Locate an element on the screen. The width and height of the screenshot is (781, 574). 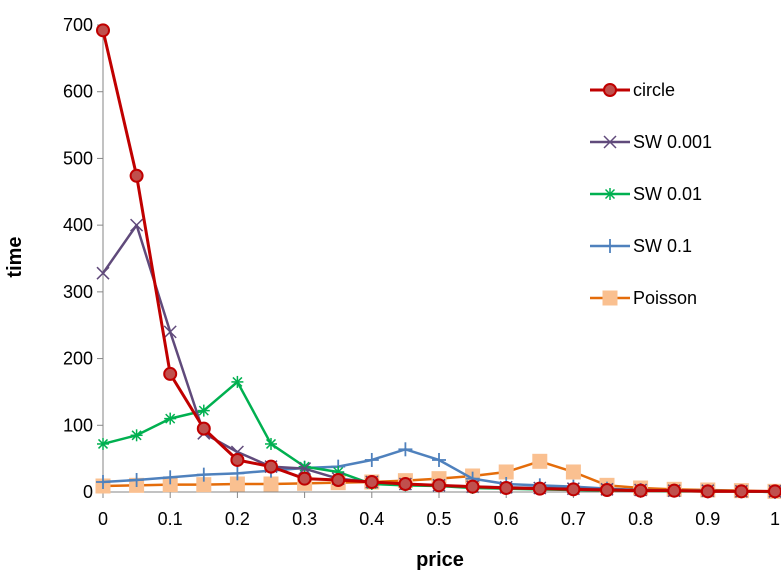
x-tick-label: 0.4 is located at coordinates (371, 519).